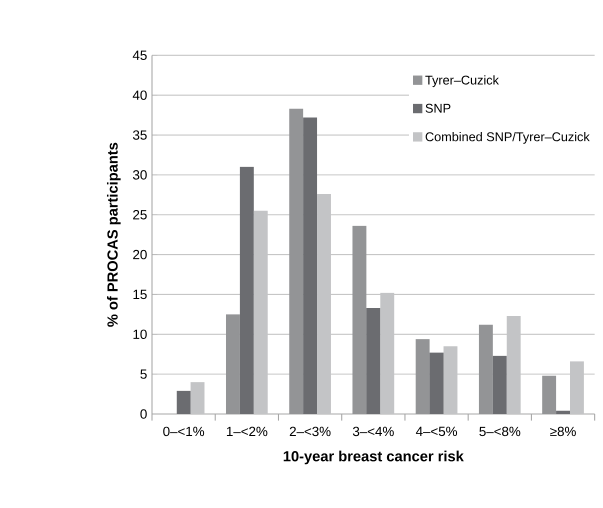 The width and height of the screenshot is (603, 508). What do you see at coordinates (140, 295) in the screenshot?
I see `y-tick-label: 15` at bounding box center [140, 295].